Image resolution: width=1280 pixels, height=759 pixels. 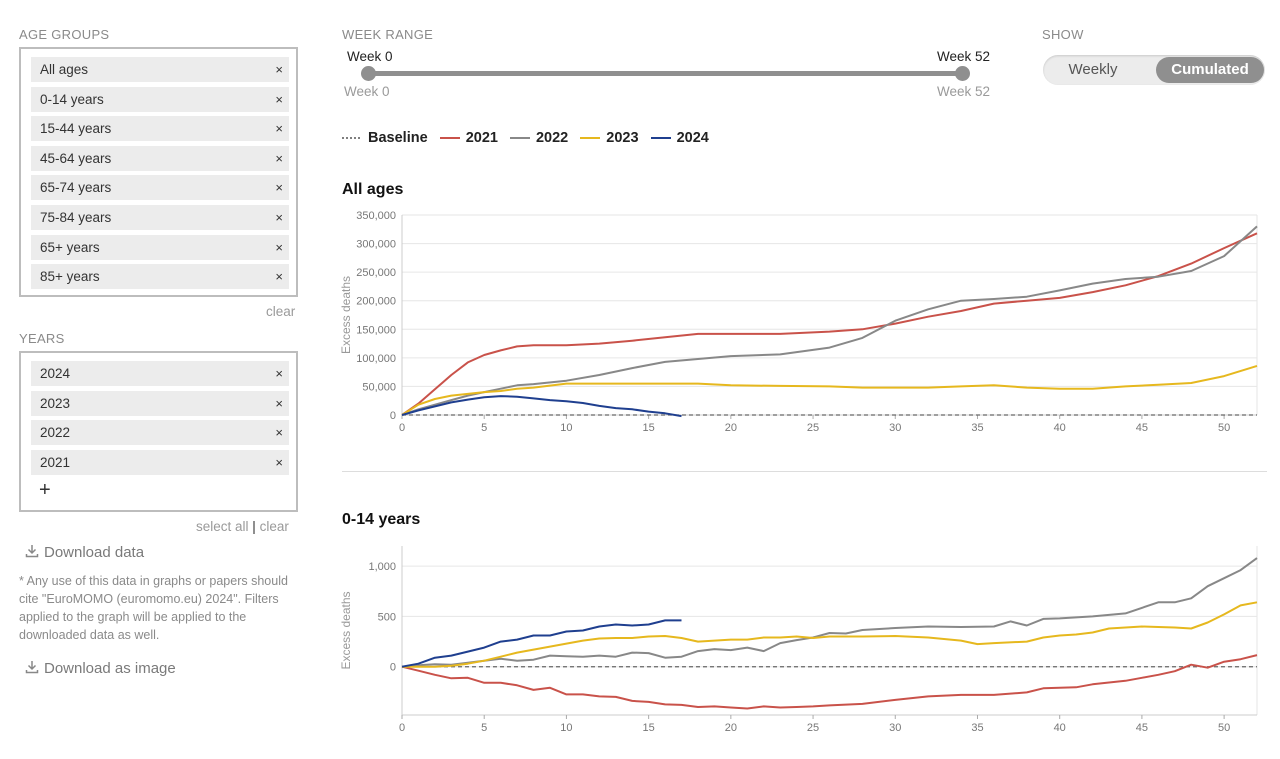 What do you see at coordinates (376, 359) in the screenshot?
I see `y-tick-label: 100,000` at bounding box center [376, 359].